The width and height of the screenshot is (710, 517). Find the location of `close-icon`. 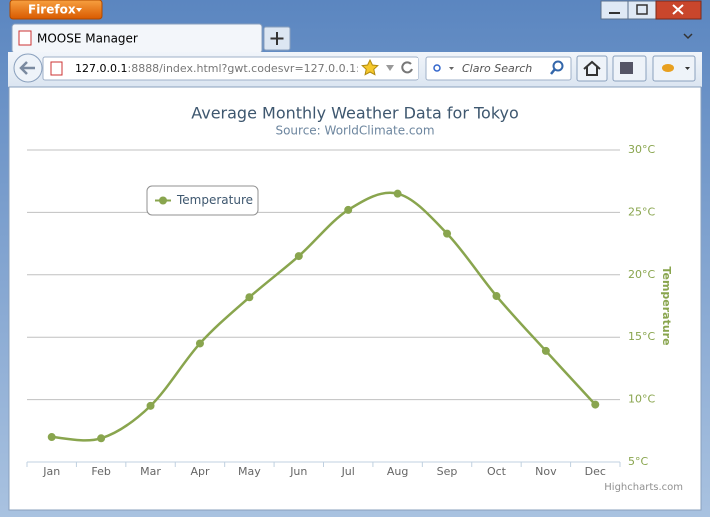

close-icon is located at coordinates (678, 9).